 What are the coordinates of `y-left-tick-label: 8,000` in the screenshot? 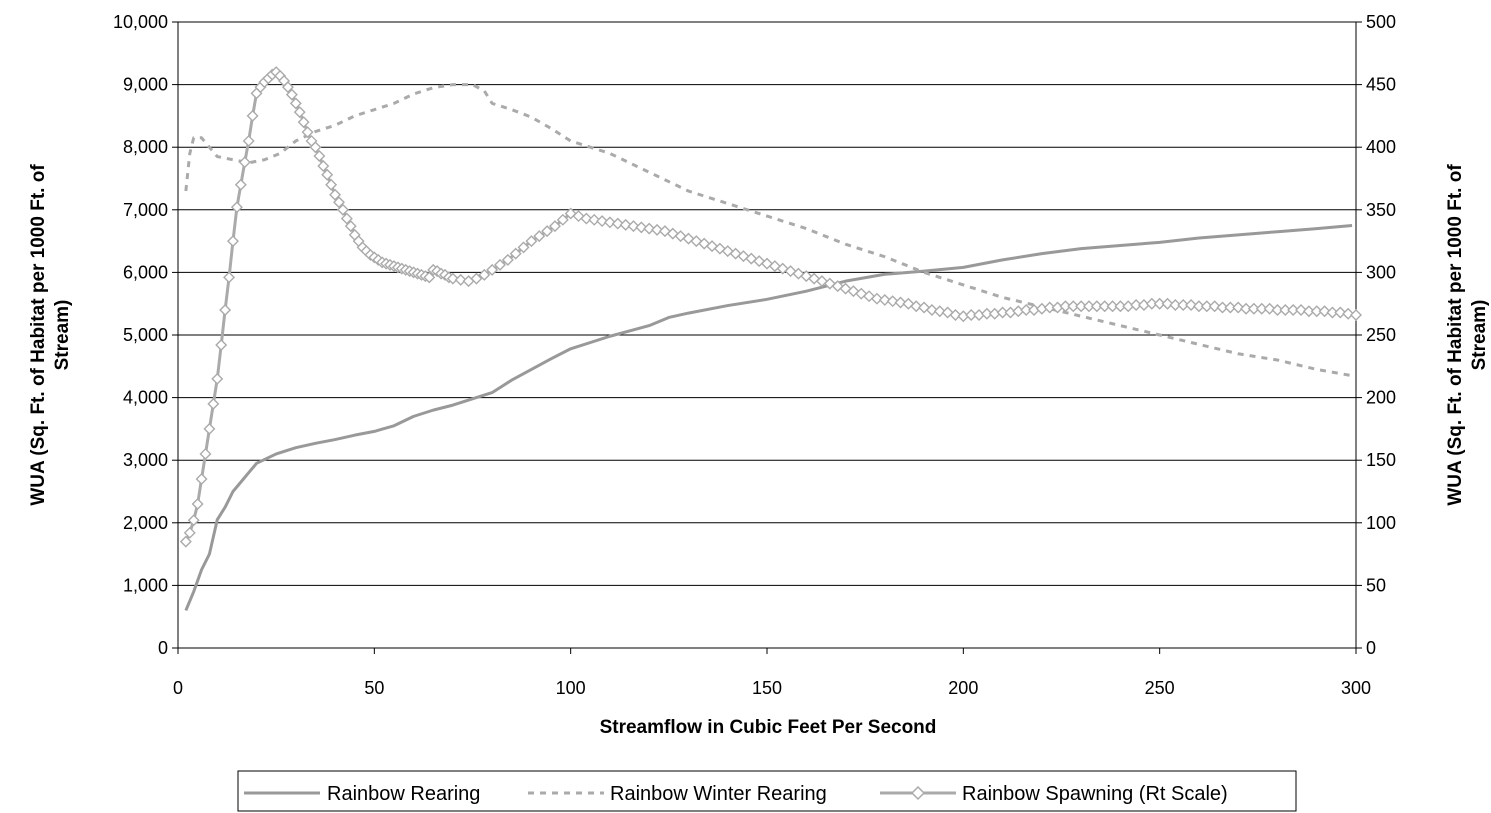 It's located at (145, 147).